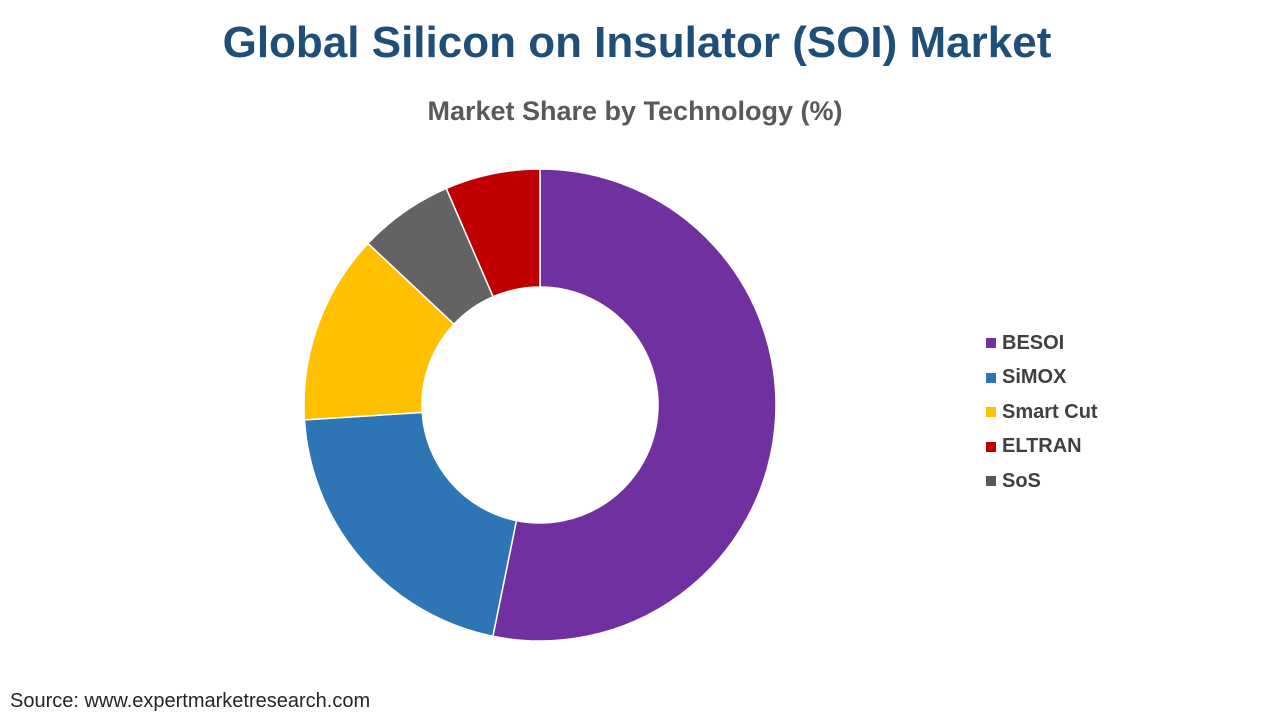 This screenshot has width=1280, height=720. Describe the element at coordinates (493, 233) in the screenshot. I see `slice-eltran` at that location.